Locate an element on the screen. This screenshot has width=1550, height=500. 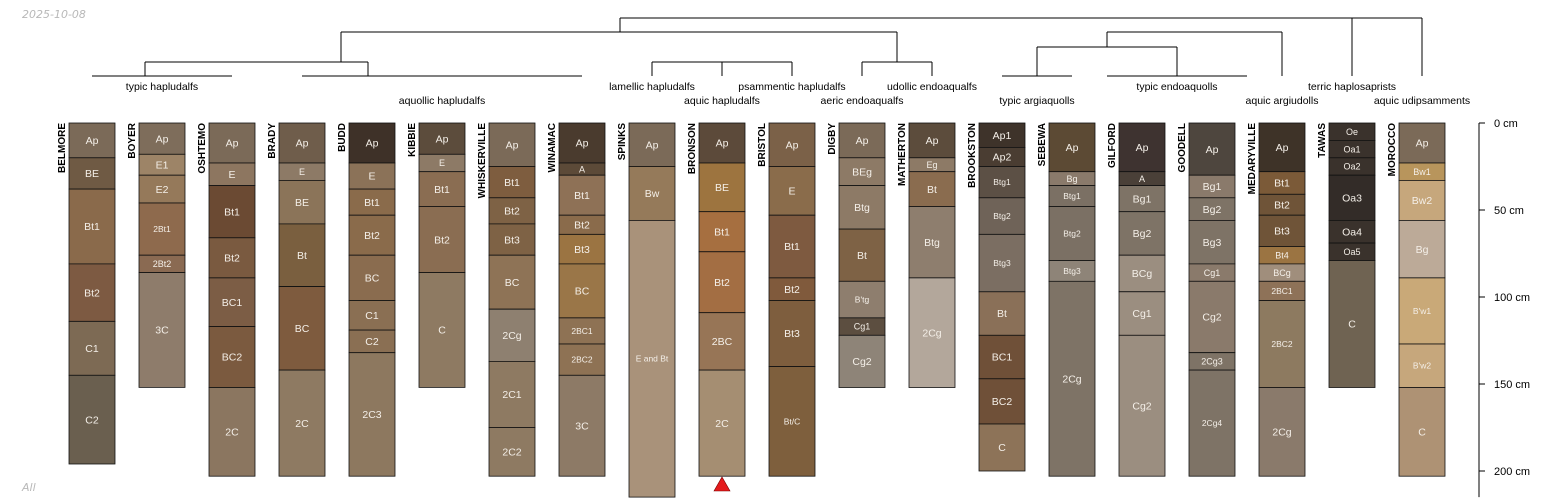
horizon-ap1 is located at coordinates (1002, 135).